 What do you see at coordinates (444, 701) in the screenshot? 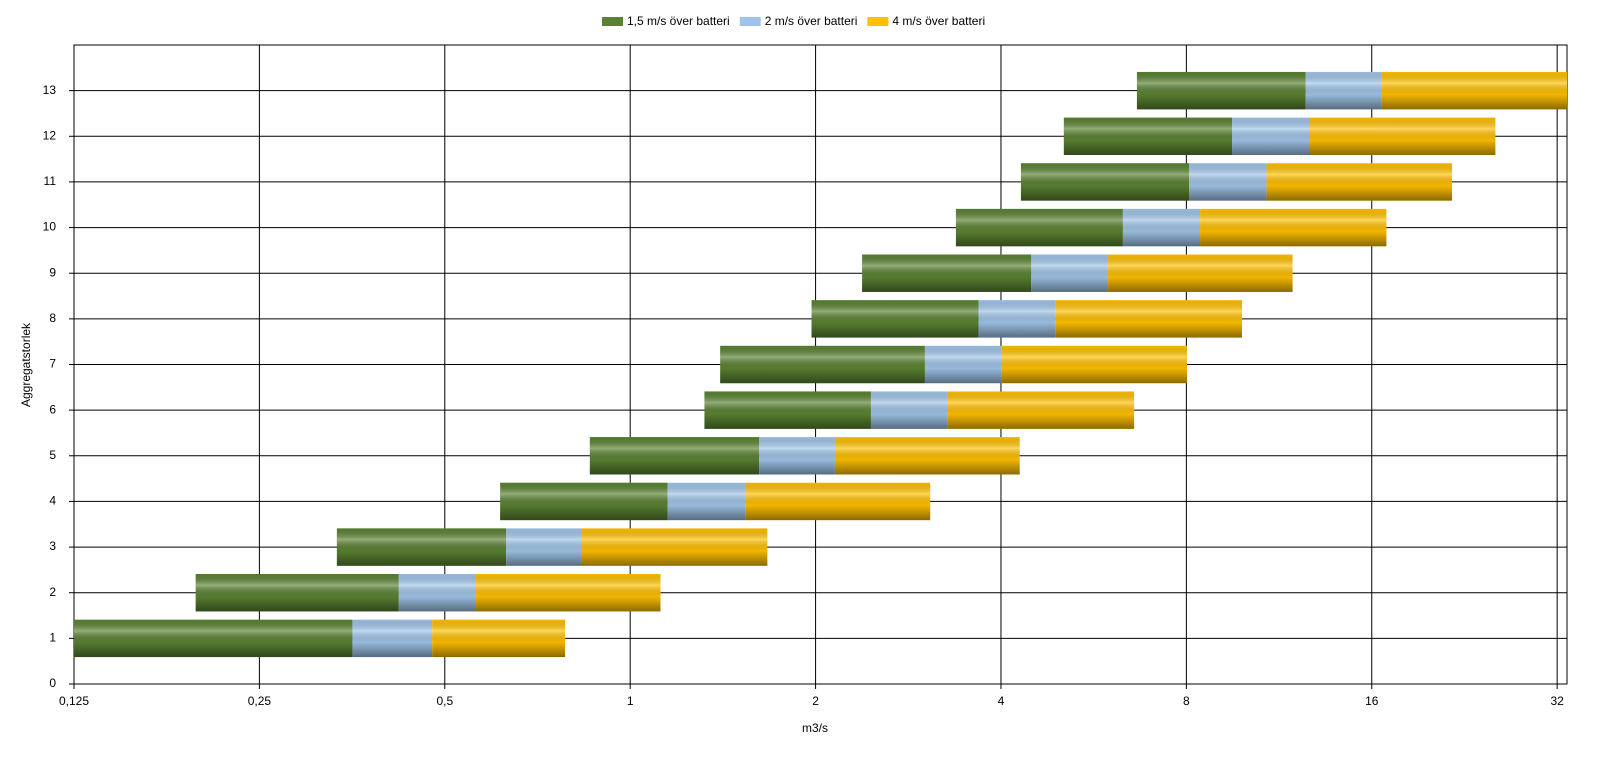
I see `x-tick-label: 0,5` at bounding box center [444, 701].